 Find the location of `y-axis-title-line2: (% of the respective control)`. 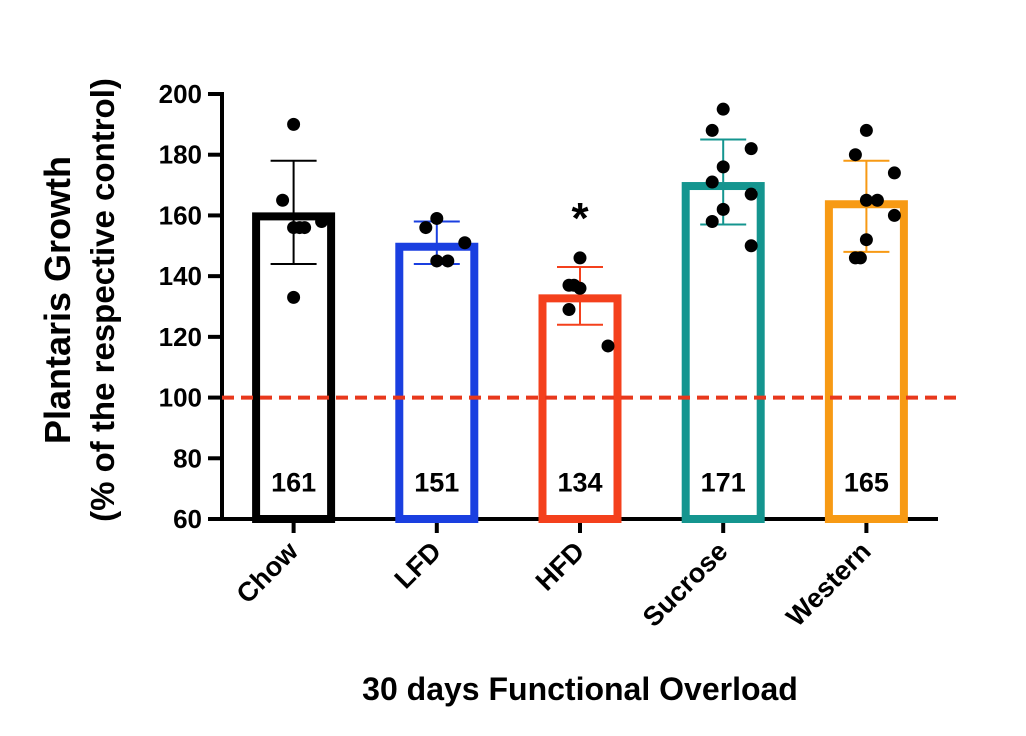

y-axis-title-line2: (% of the respective control) is located at coordinates (102, 300).